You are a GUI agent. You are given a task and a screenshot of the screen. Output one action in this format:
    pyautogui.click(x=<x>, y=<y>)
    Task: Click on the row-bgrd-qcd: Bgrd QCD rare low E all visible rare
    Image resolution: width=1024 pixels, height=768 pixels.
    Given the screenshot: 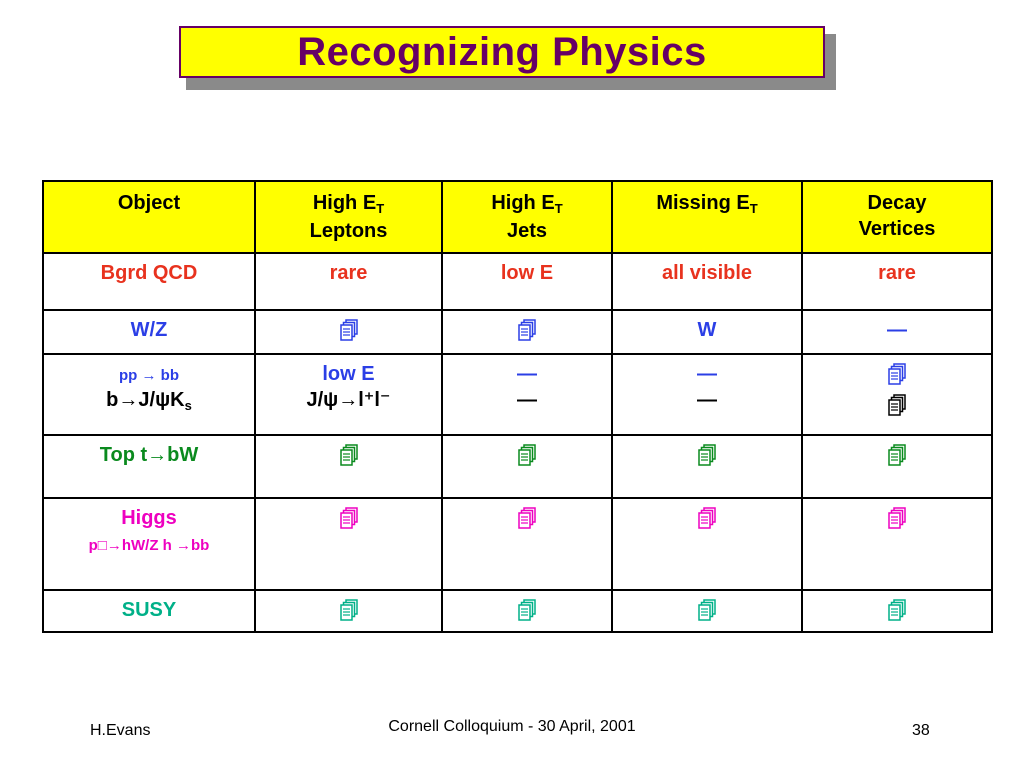 What is the action you would take?
    pyautogui.click(x=517, y=281)
    